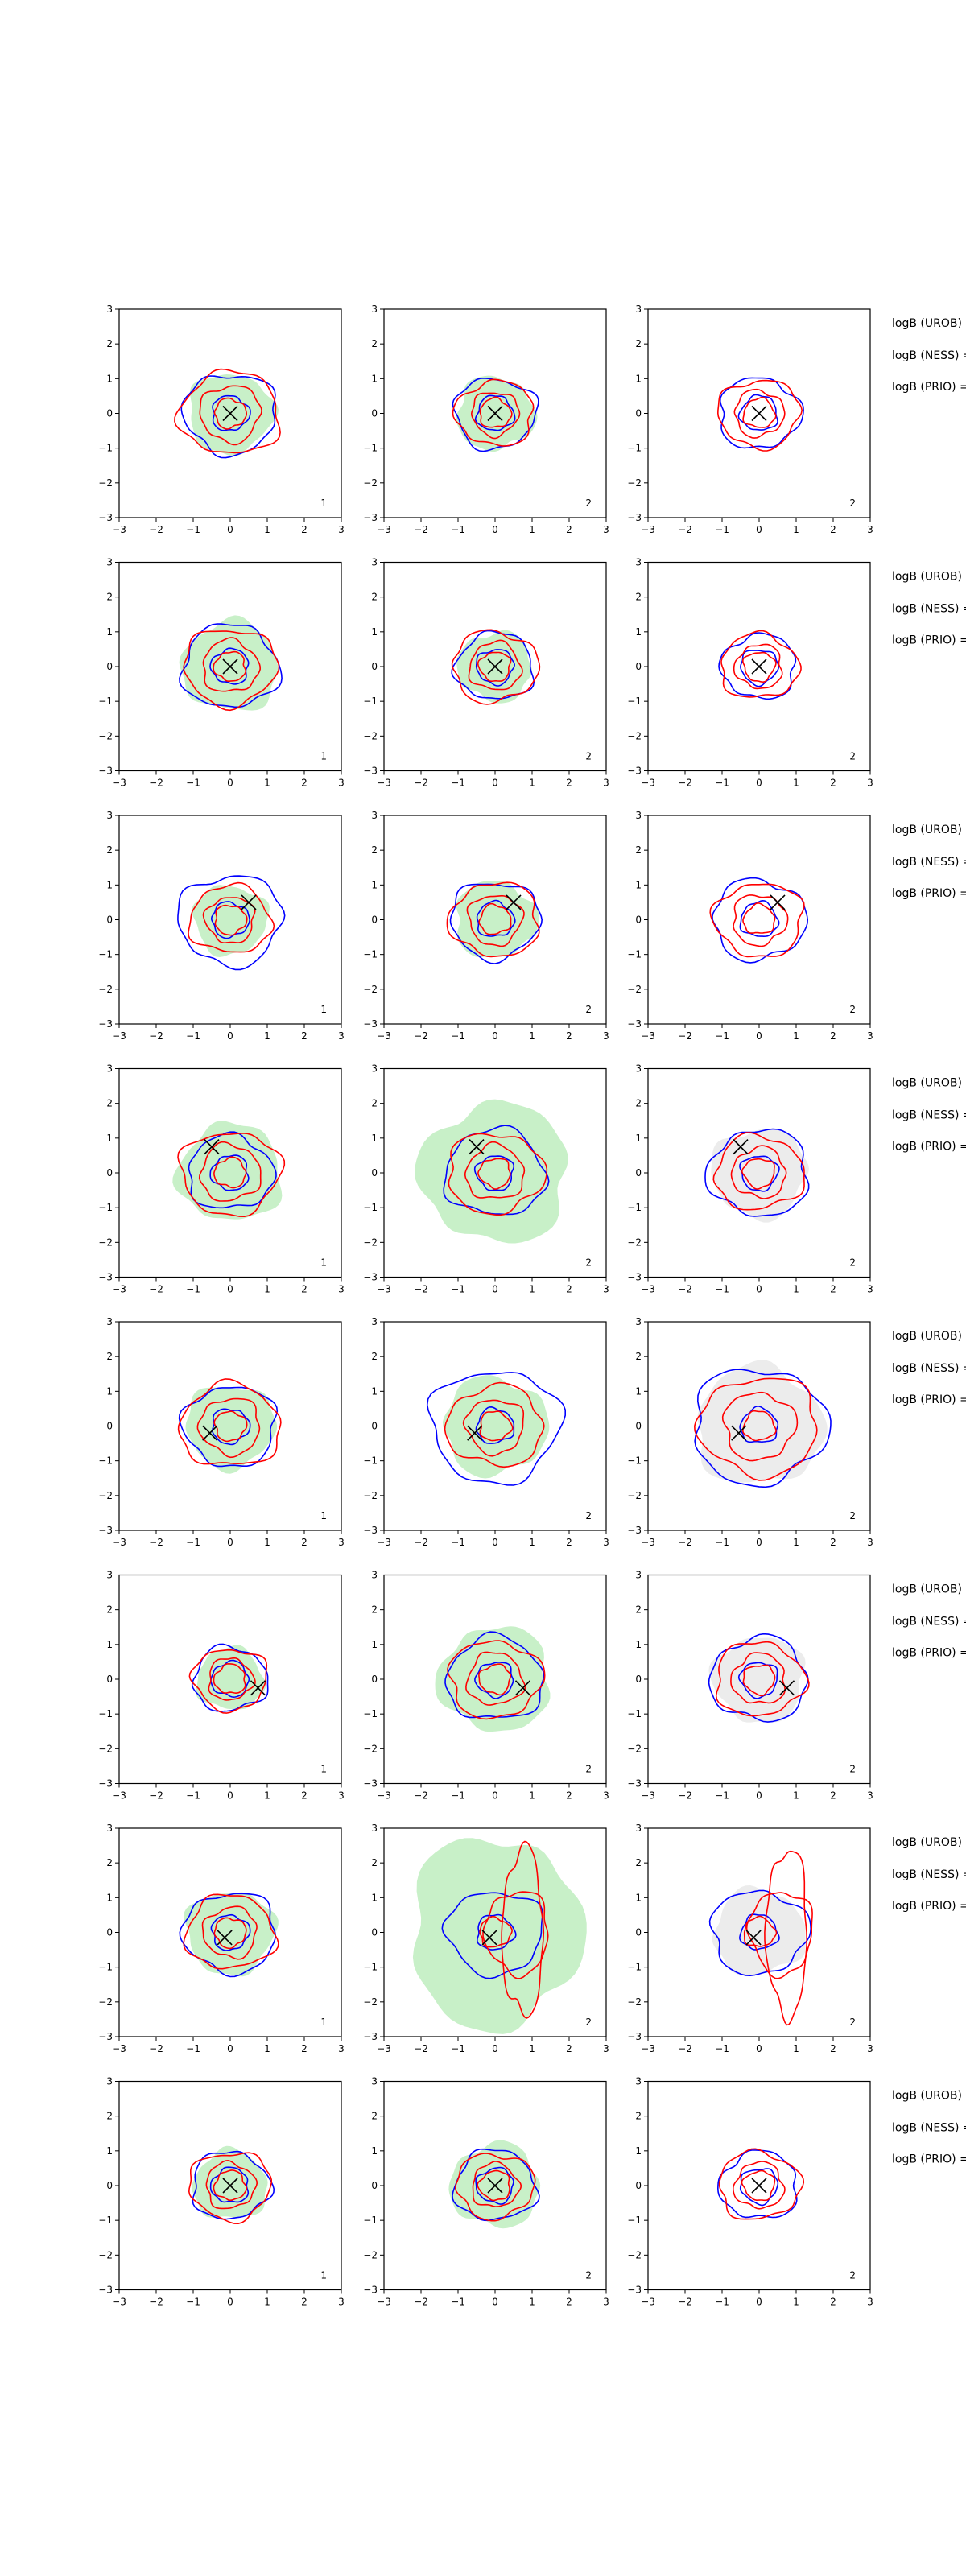  I want to click on panel-r1-c3: −3 −2 −1 0 1 2 3 −3 −2 −1 0 1 2 3 2, so click(750, 419).